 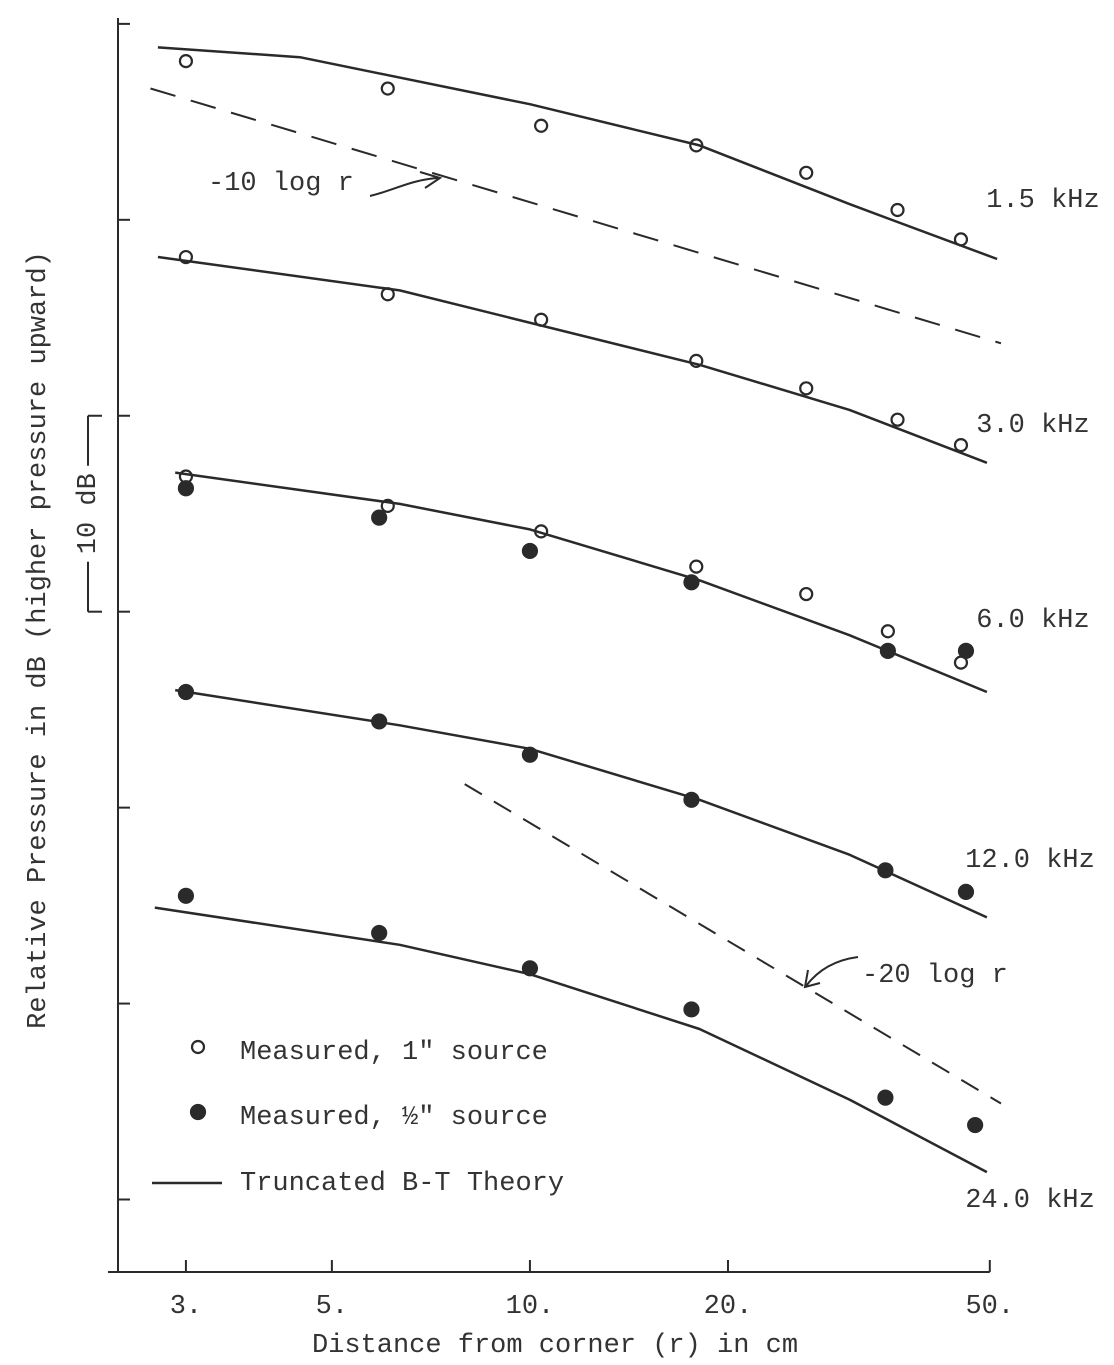 I want to click on legend-label: Measured, ½" source, so click(x=394, y=1118).